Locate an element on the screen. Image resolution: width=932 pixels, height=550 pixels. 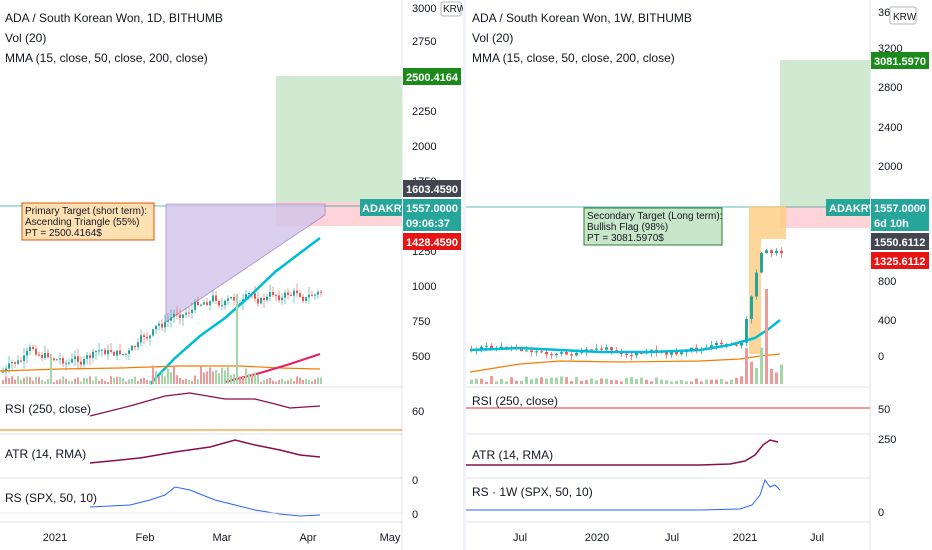
left-atr-label: ATR (14, RMA) is located at coordinates (45, 454).